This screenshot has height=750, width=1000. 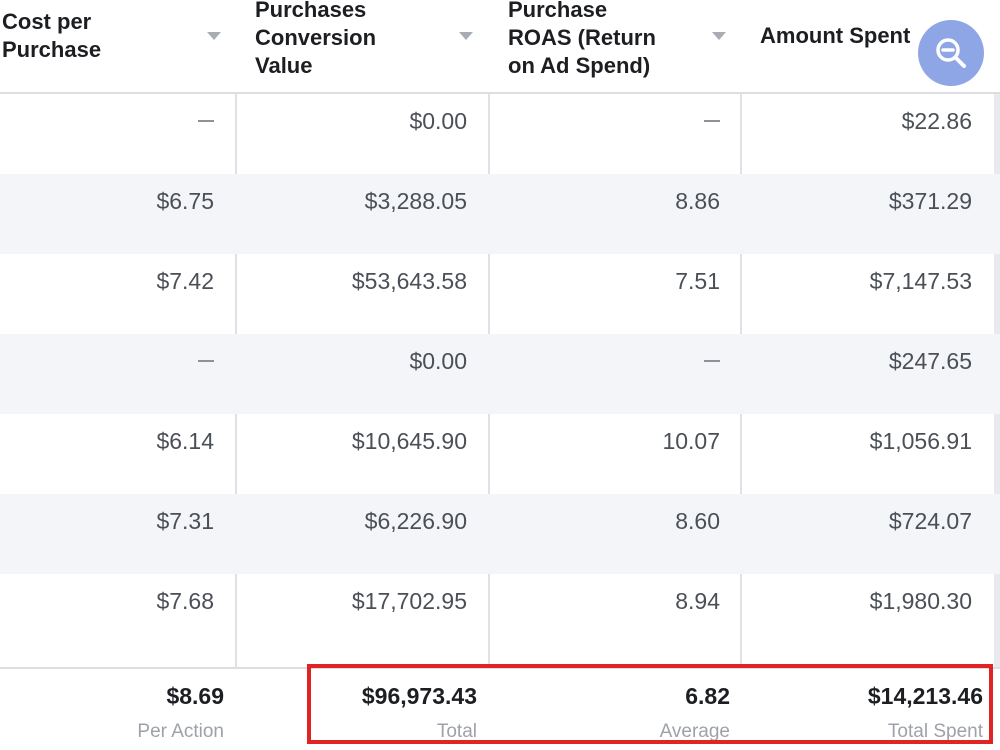 What do you see at coordinates (925, 696) in the screenshot?
I see `total-value: $14,213.46` at bounding box center [925, 696].